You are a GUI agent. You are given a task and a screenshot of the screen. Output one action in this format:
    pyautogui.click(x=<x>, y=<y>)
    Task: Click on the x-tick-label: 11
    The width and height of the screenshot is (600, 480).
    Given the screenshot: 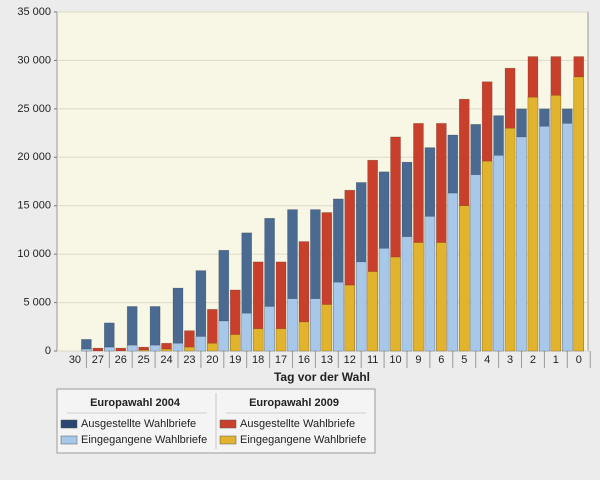 What is the action you would take?
    pyautogui.click(x=372, y=360)
    